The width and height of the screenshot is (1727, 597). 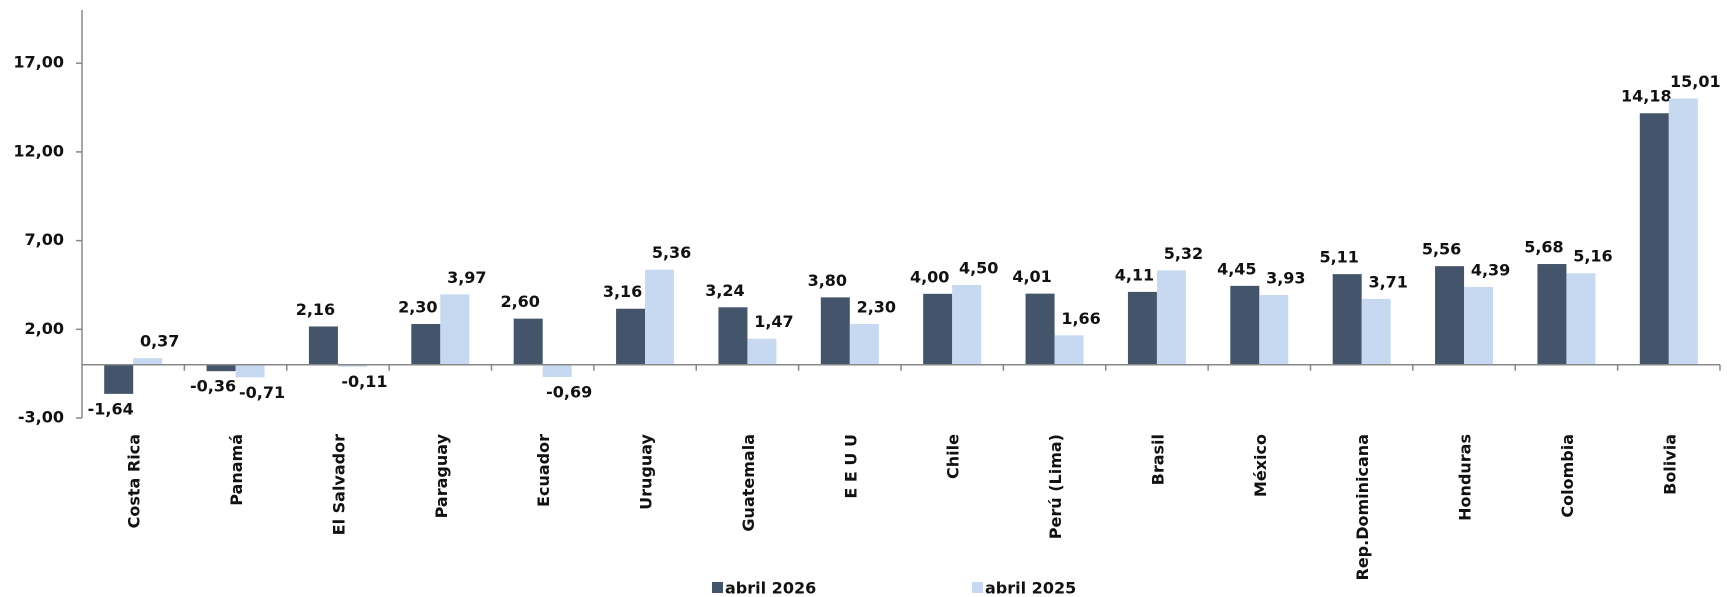 What do you see at coordinates (519, 301) in the screenshot?
I see `value-label: 2,60` at bounding box center [519, 301].